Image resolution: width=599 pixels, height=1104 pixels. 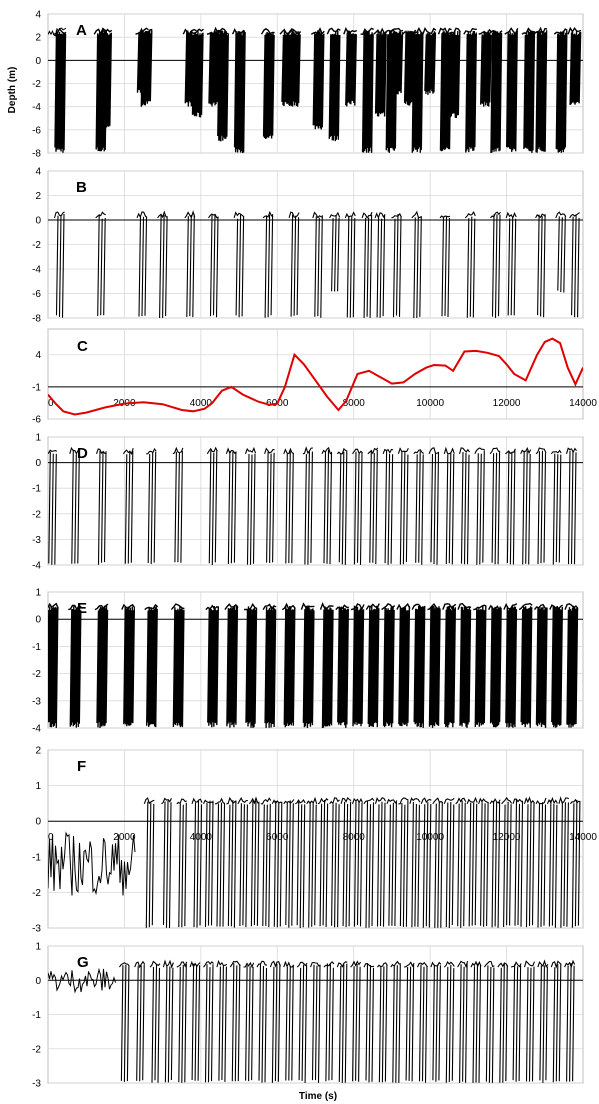 What do you see at coordinates (82, 453) in the screenshot?
I see `panel-label: D` at bounding box center [82, 453].